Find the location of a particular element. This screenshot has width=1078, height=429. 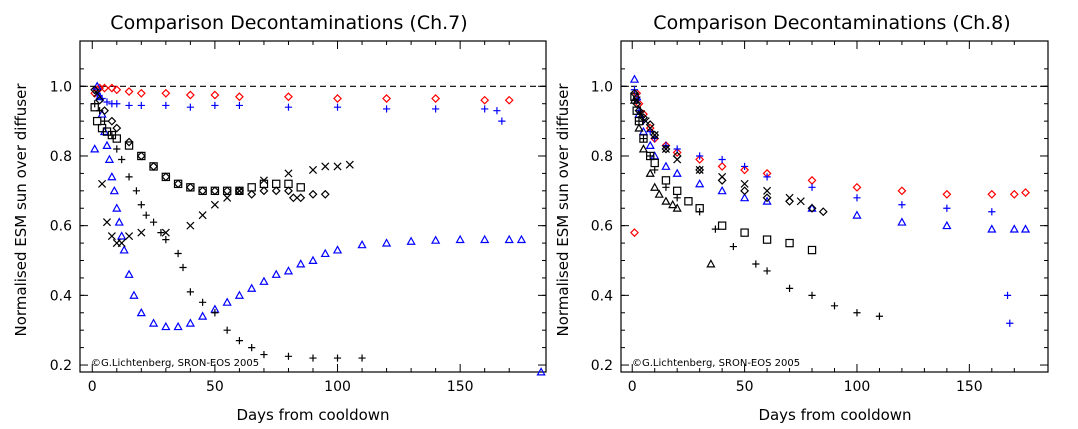

x-tick-label: 50 is located at coordinates (215, 387).